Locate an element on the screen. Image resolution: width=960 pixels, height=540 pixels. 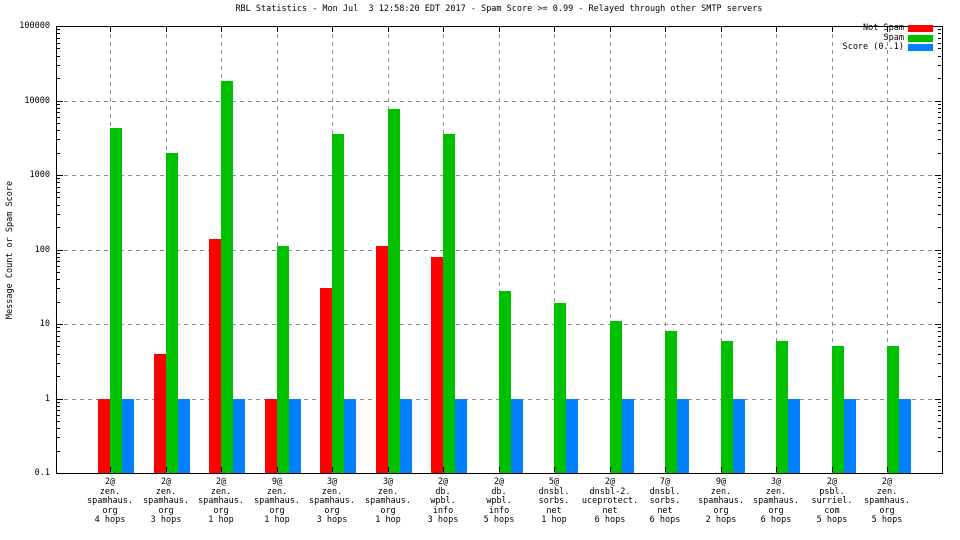
x-tick-label: 2@ db. wpbl. info 5 hops is located at coordinates (499, 501).